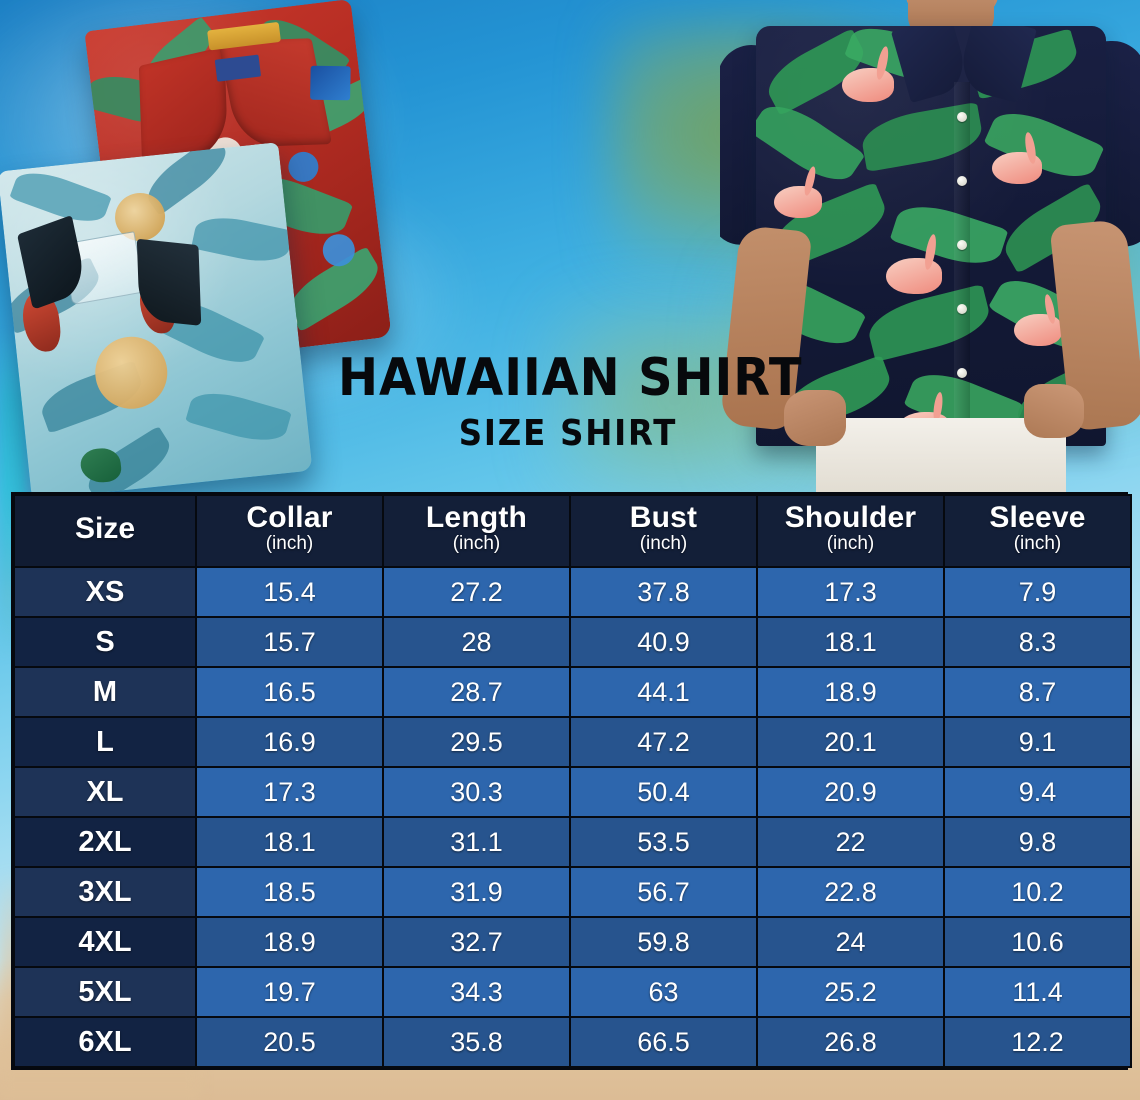 The height and width of the screenshot is (1100, 1140). I want to click on cell-collar: 17.3, so click(289, 792).